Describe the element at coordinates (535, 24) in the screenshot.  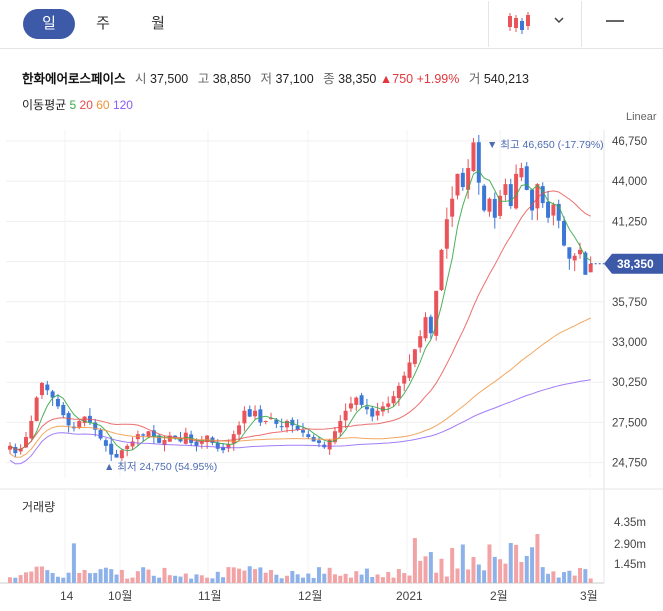
I see `chart-type-selector` at that location.